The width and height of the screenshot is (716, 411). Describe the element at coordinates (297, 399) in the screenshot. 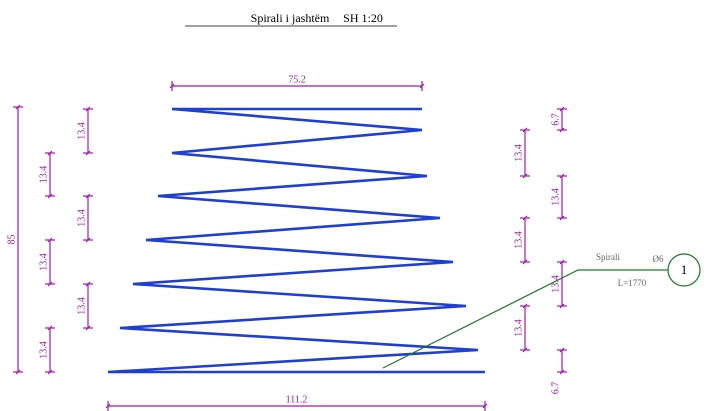

I see `dimension-label: 111.2` at that location.